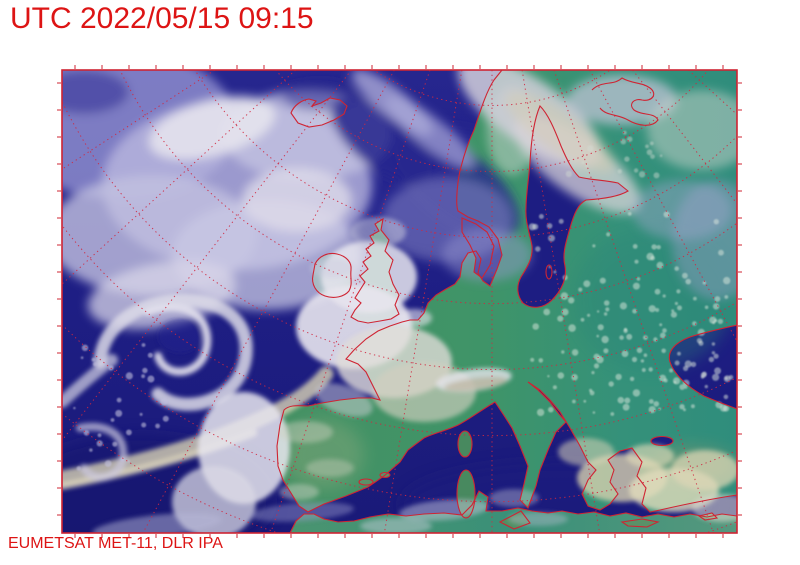  Describe the element at coordinates (162, 18) in the screenshot. I see `timestamp-label: UTC 2022/05/15 09:15` at that location.